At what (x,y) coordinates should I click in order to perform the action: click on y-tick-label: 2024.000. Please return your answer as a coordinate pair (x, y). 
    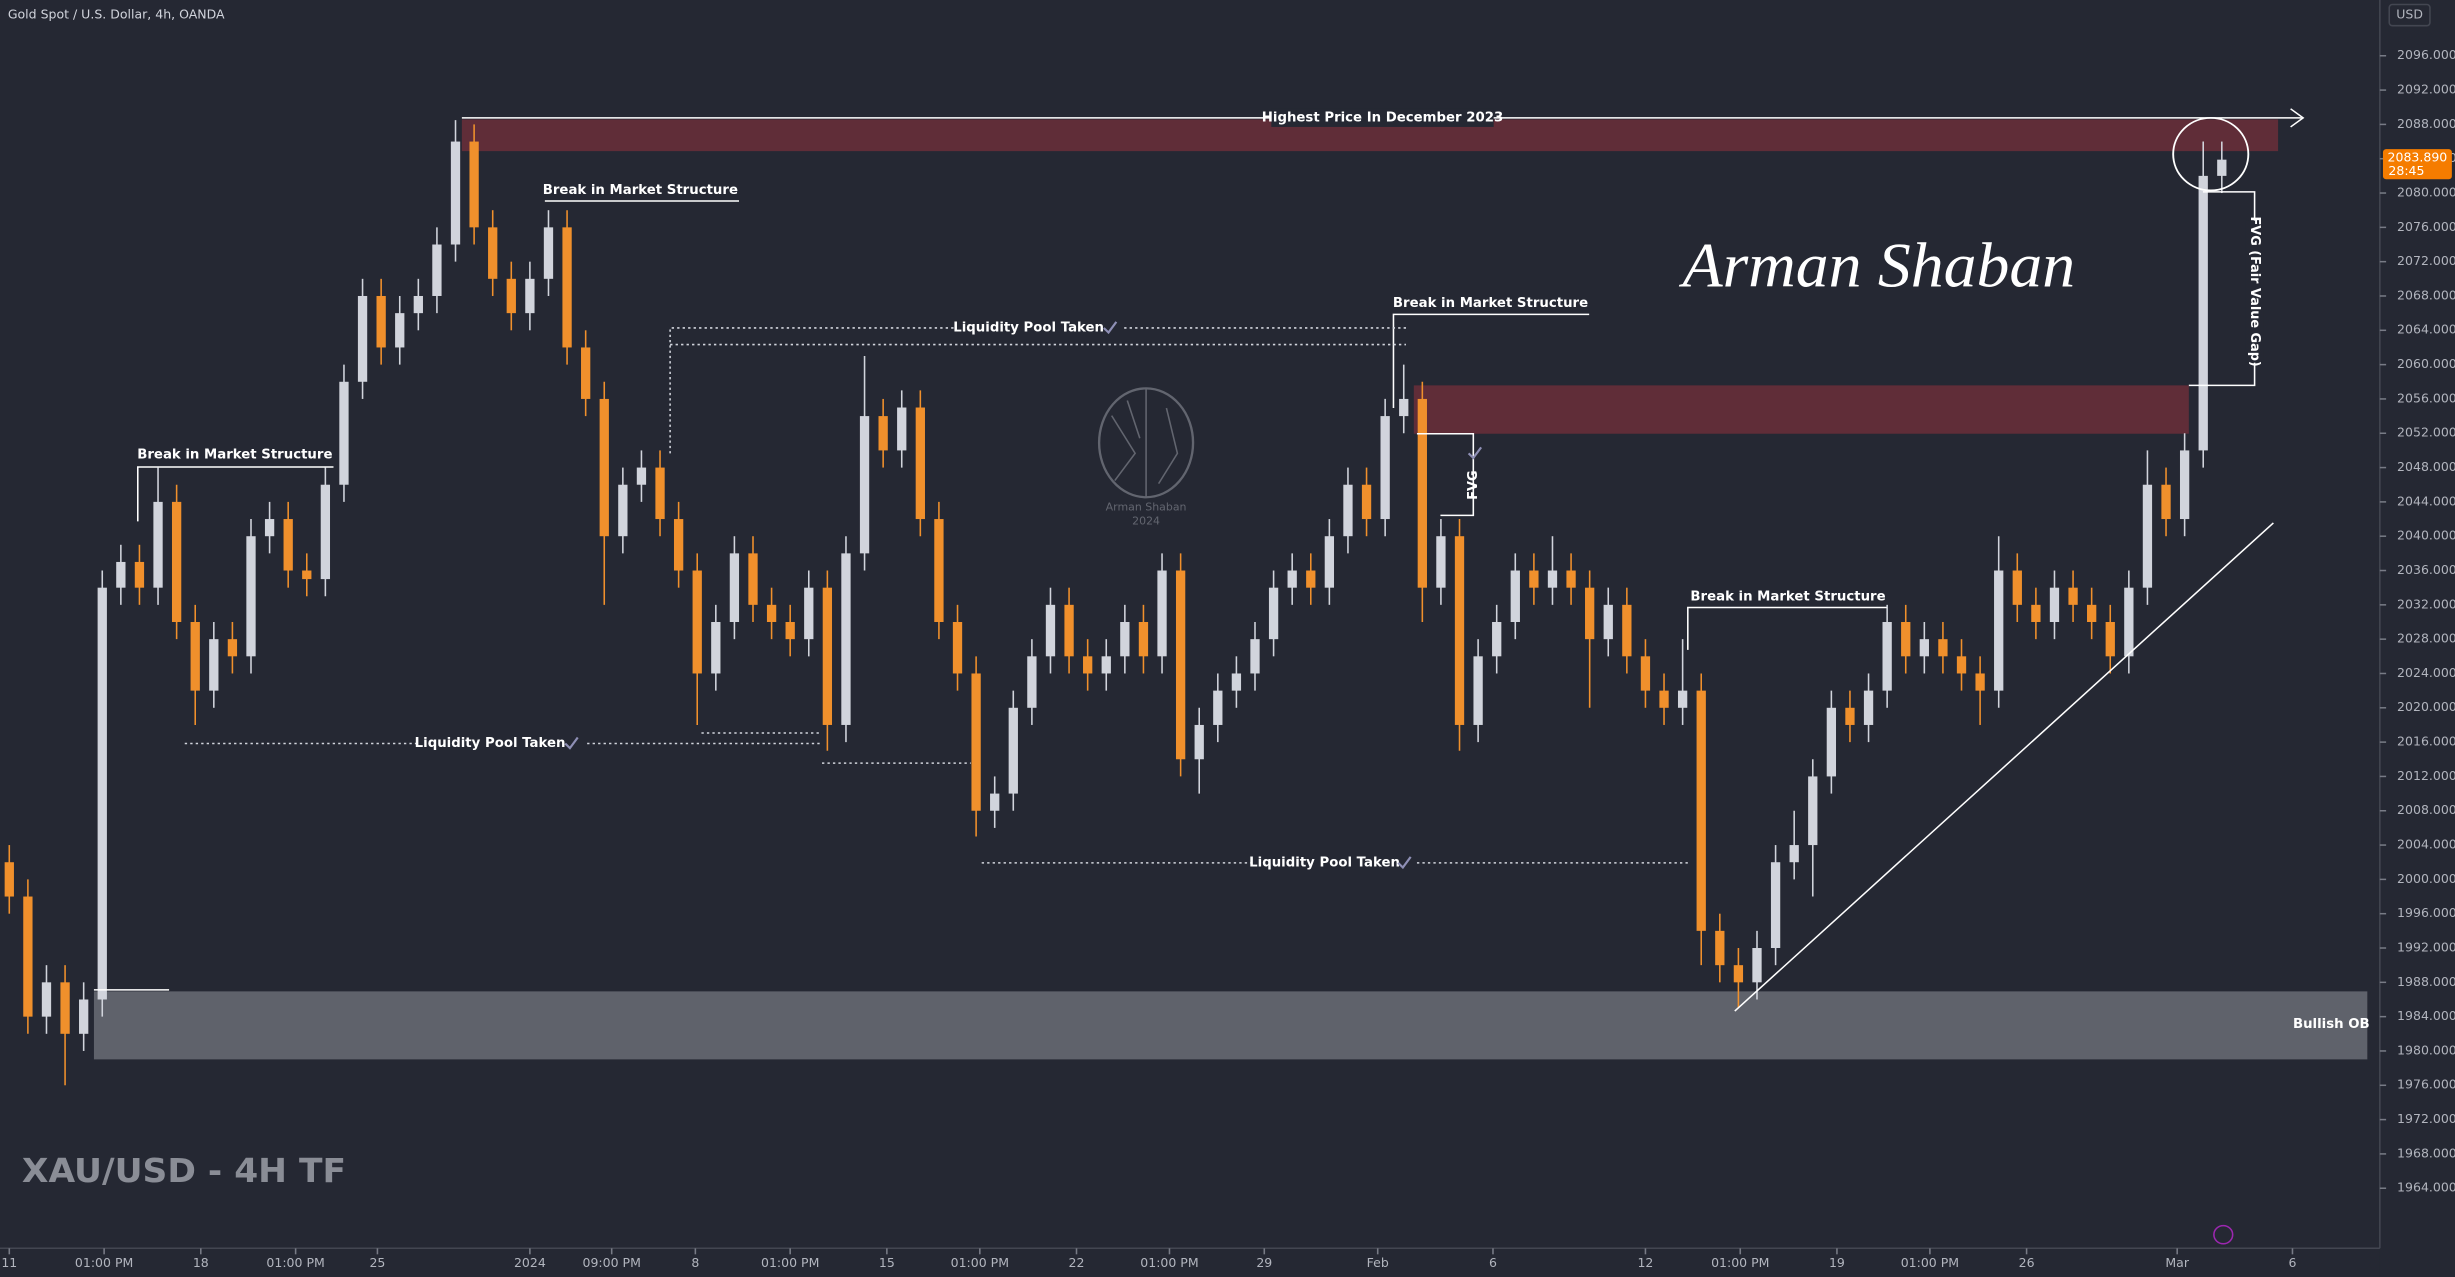
    Looking at the image, I should click on (2426, 673).